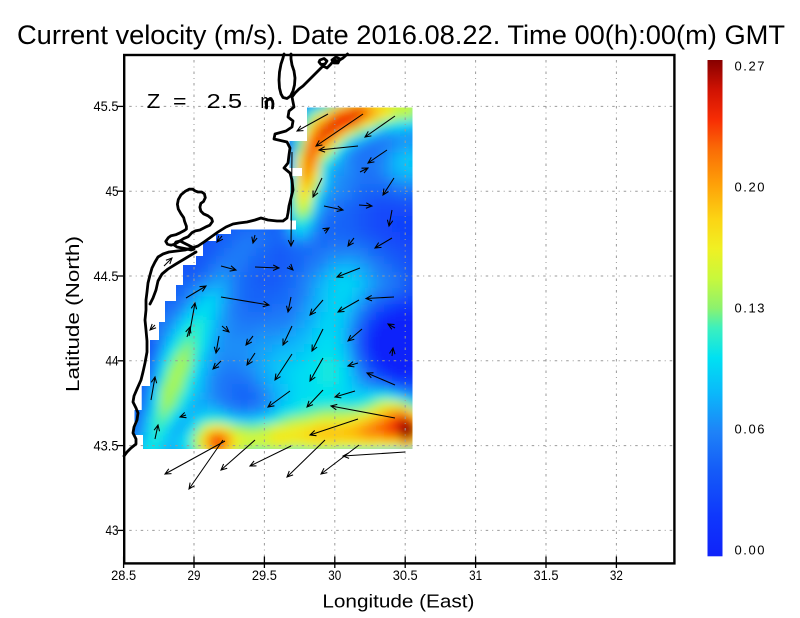  I want to click on svg-text: 43, so click(112, 530).